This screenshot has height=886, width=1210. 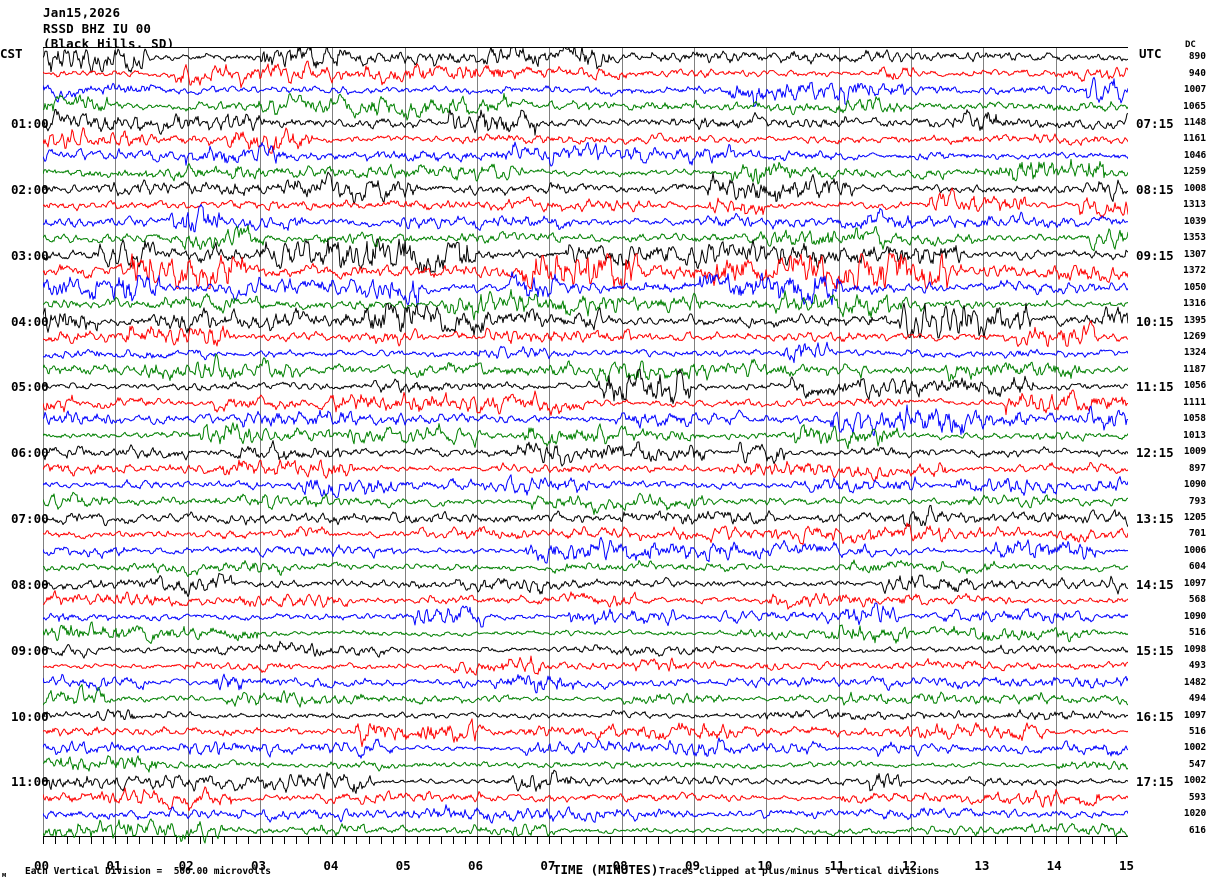 I want to click on dc-value: 1395, so click(x=1194, y=320).